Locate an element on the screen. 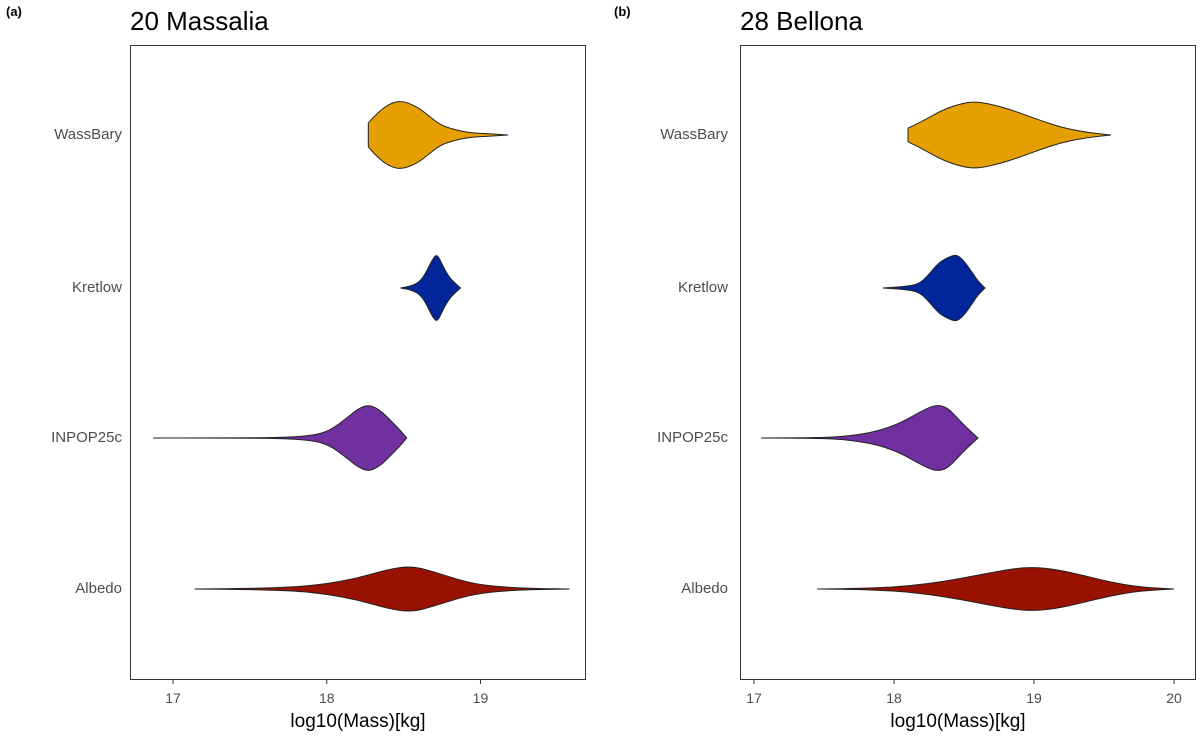  panel-tag: (a) is located at coordinates (14, 11).